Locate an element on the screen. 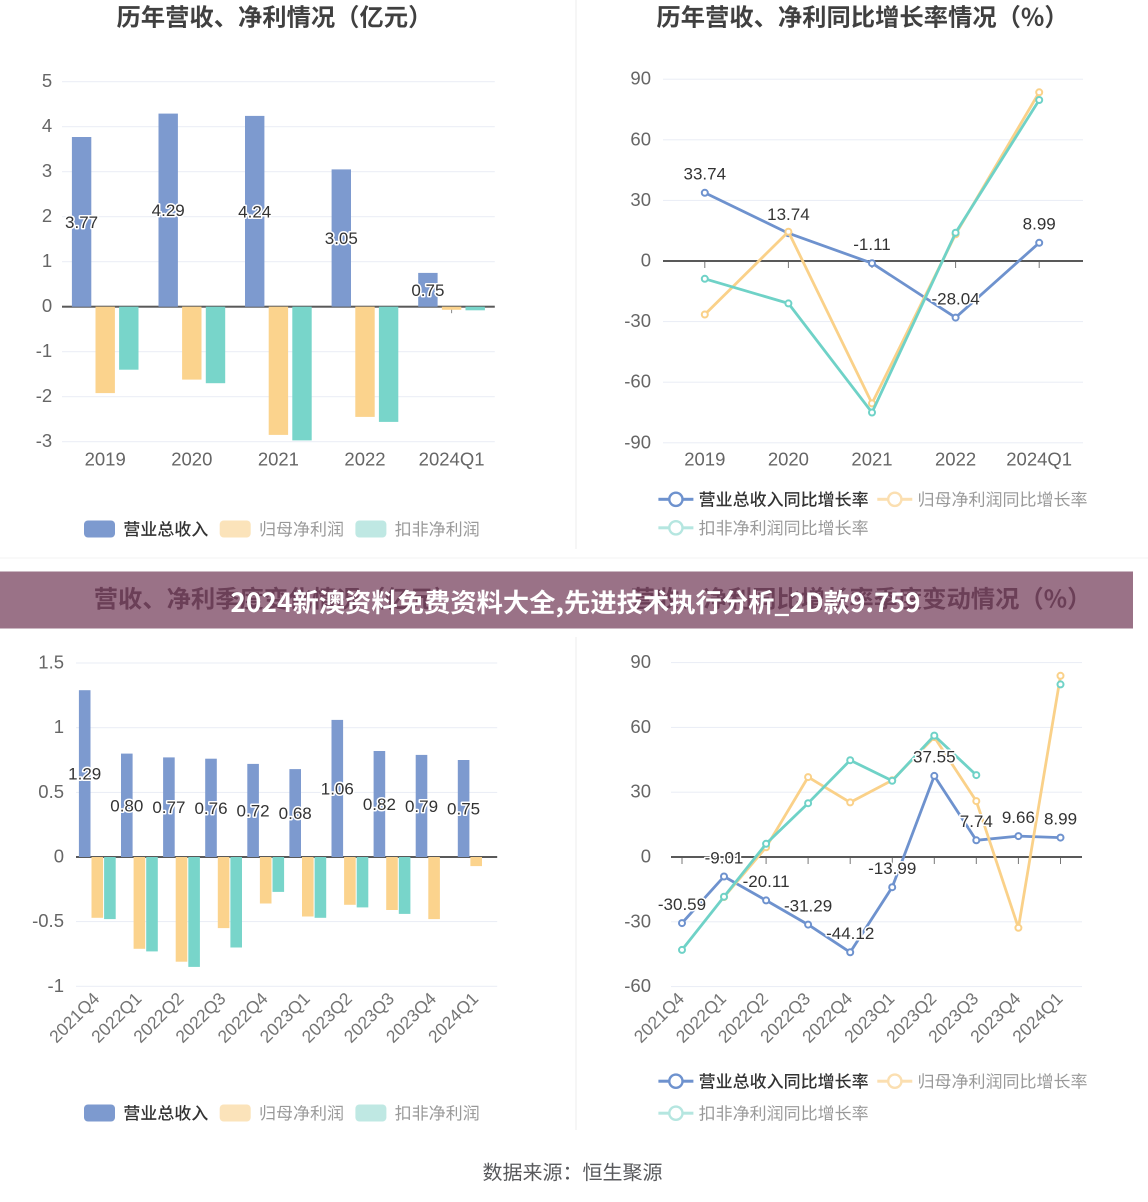 The image size is (1148, 1202). svg-text: 1.29 is located at coordinates (84, 774).